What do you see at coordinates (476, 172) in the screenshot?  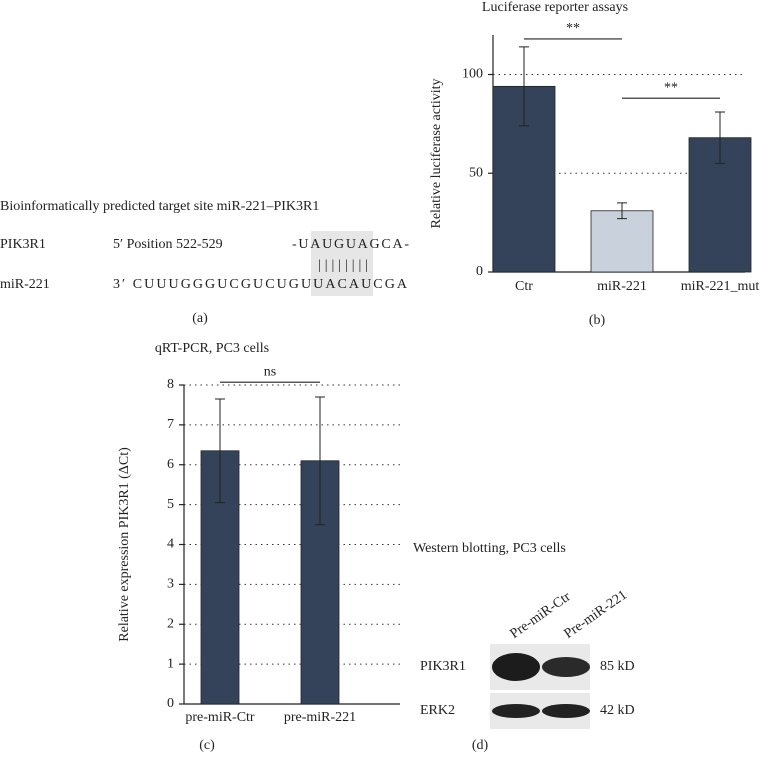 I see `y-tick-label: 50` at bounding box center [476, 172].